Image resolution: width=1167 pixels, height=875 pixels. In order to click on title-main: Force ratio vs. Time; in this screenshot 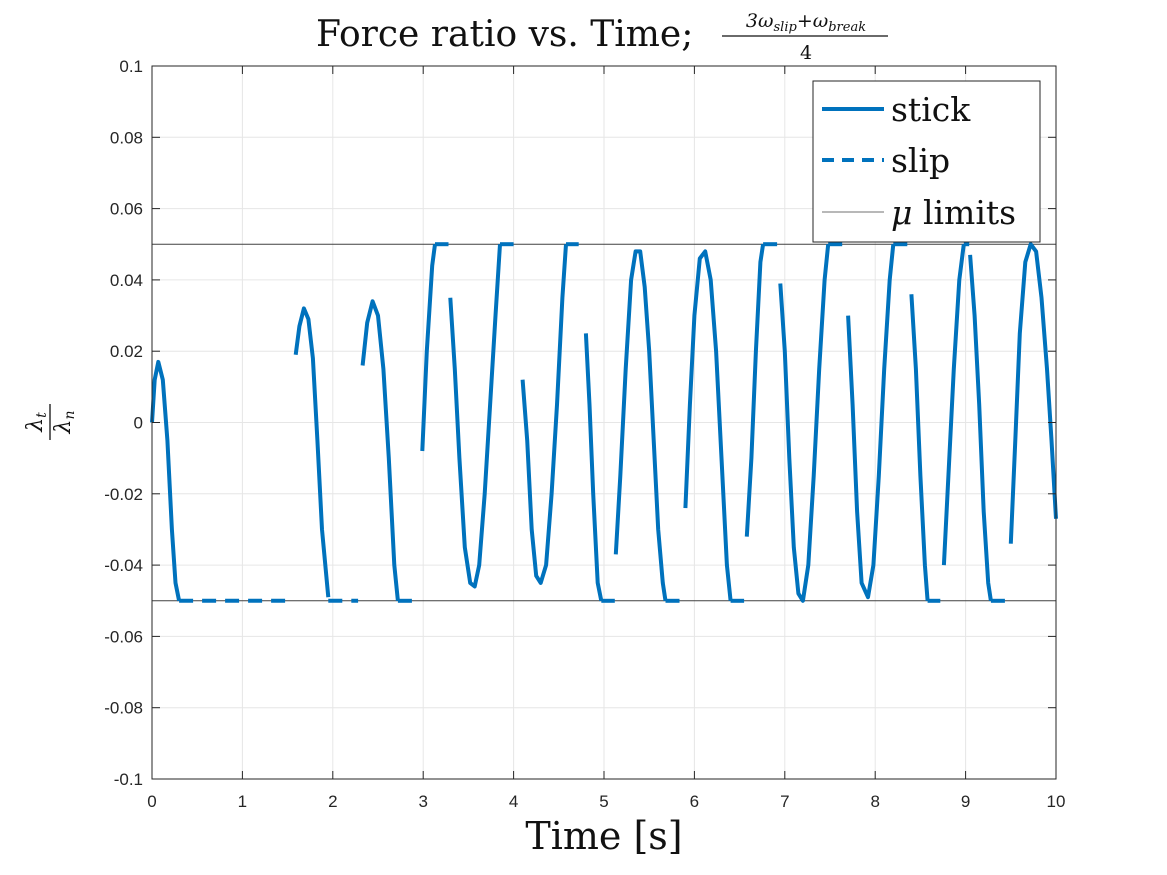, I will do `click(504, 34)`.